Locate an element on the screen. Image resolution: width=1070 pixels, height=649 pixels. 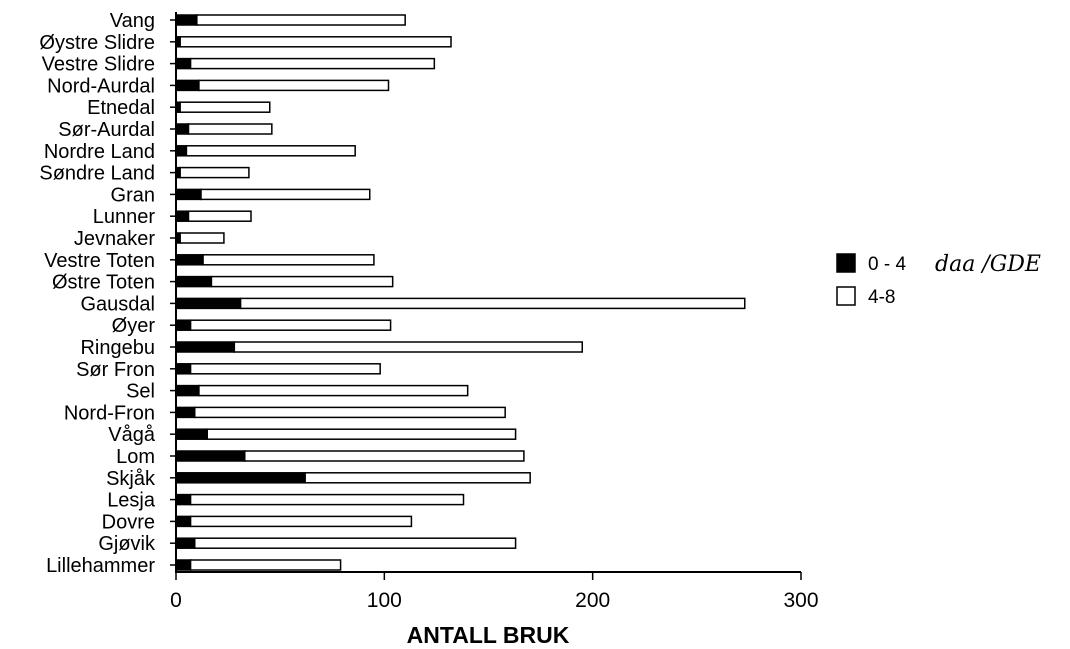
category-label-lom: Lom is located at coordinates (135, 457).